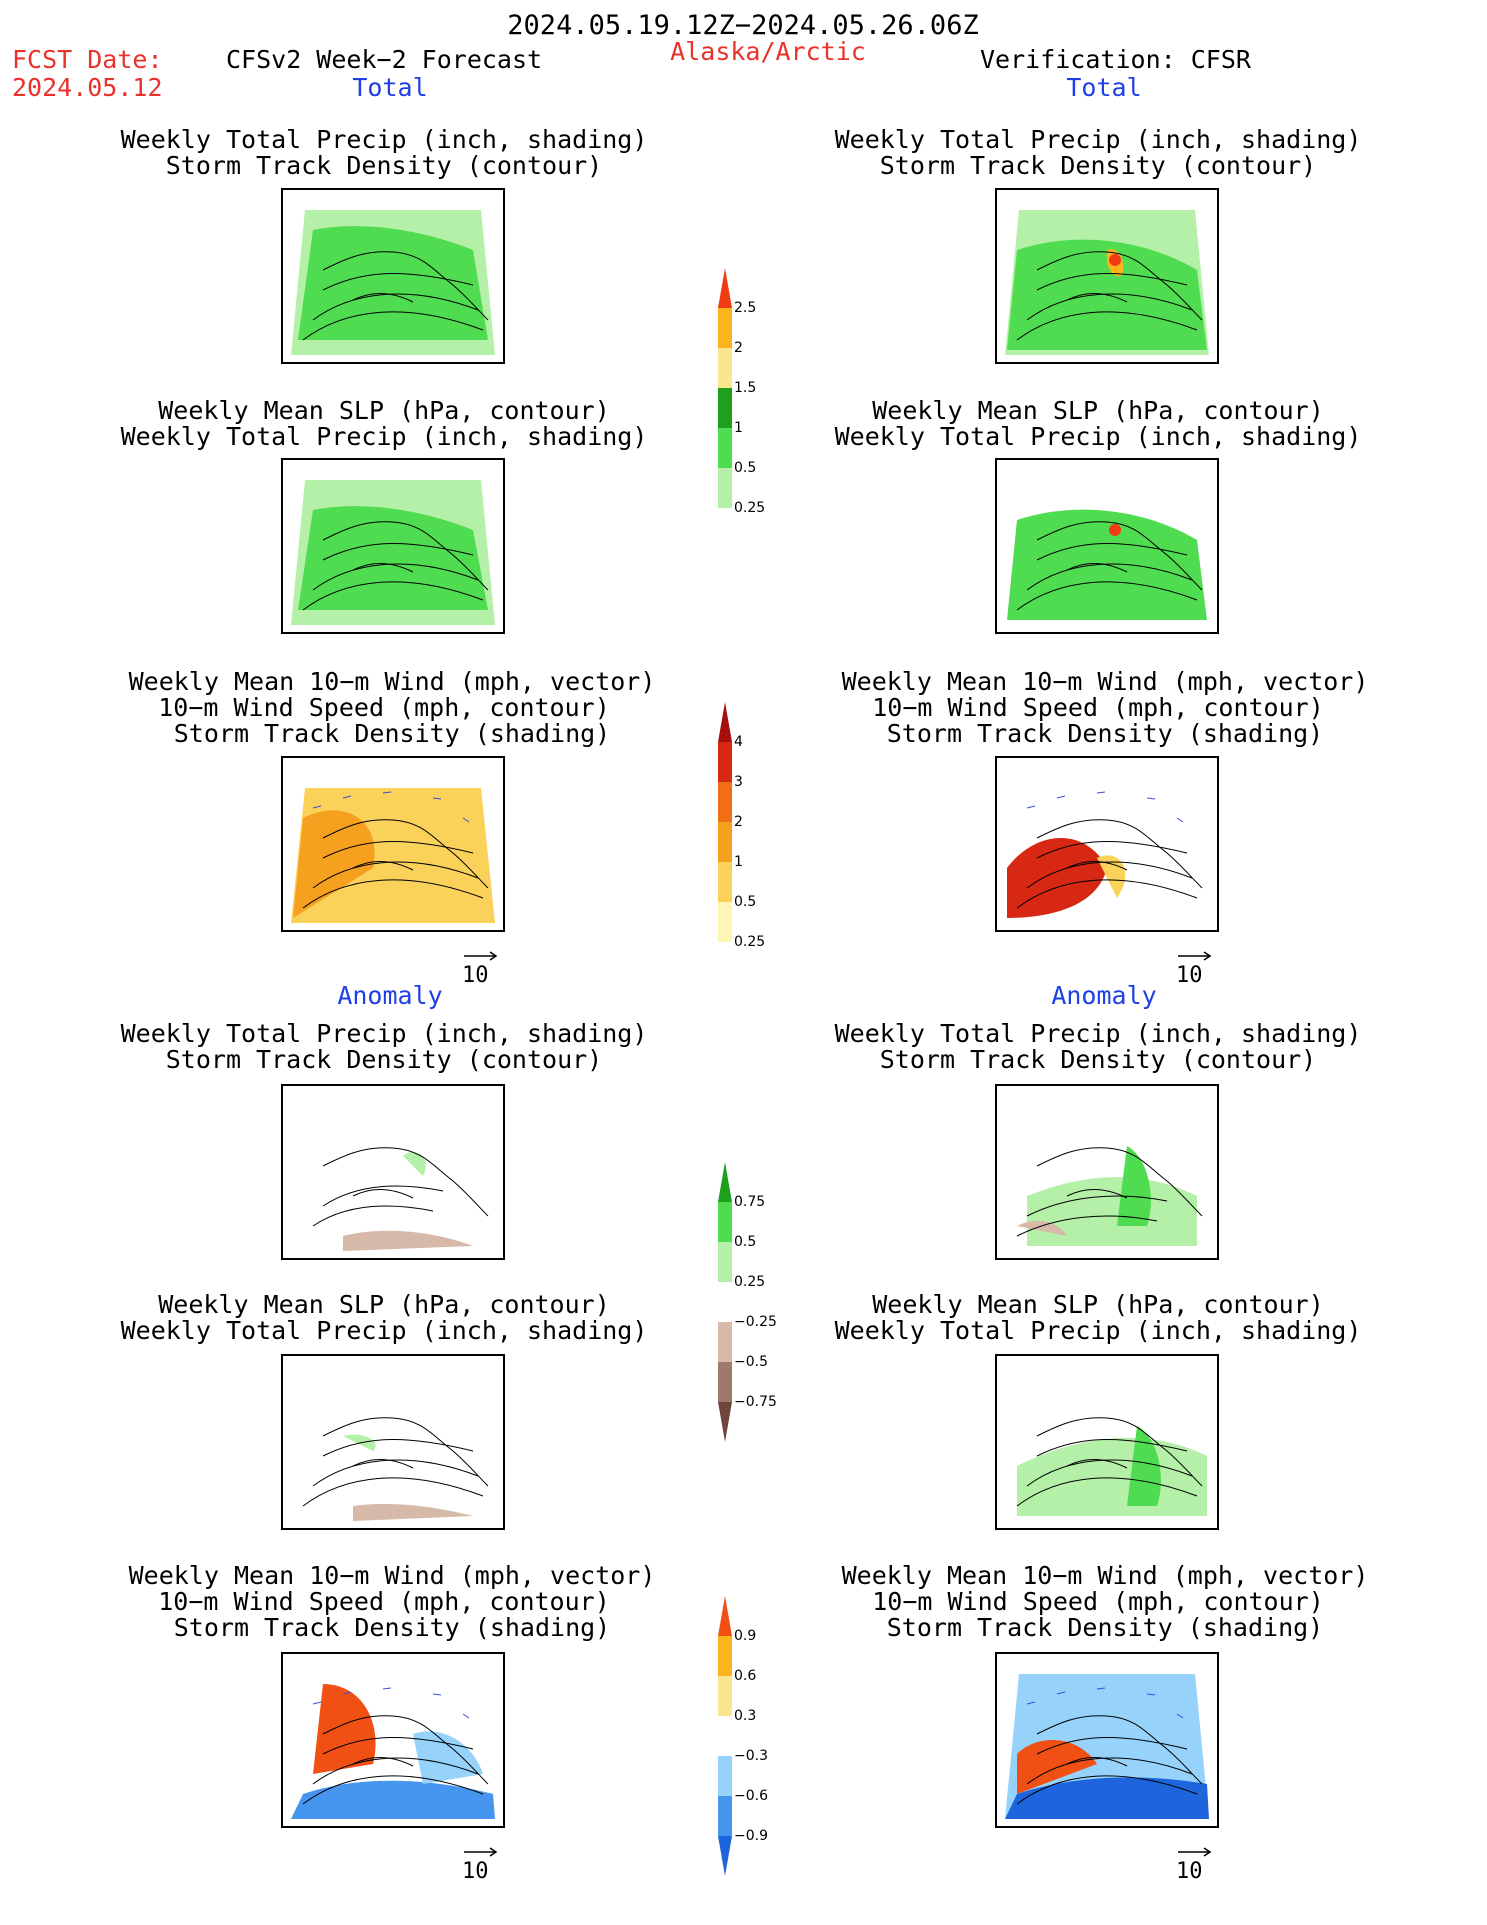 Image resolution: width=1487 pixels, height=1925 pixels. I want to click on title-total-slp-right-2: Weekly Total Precip (inch, shading), so click(1098, 436).